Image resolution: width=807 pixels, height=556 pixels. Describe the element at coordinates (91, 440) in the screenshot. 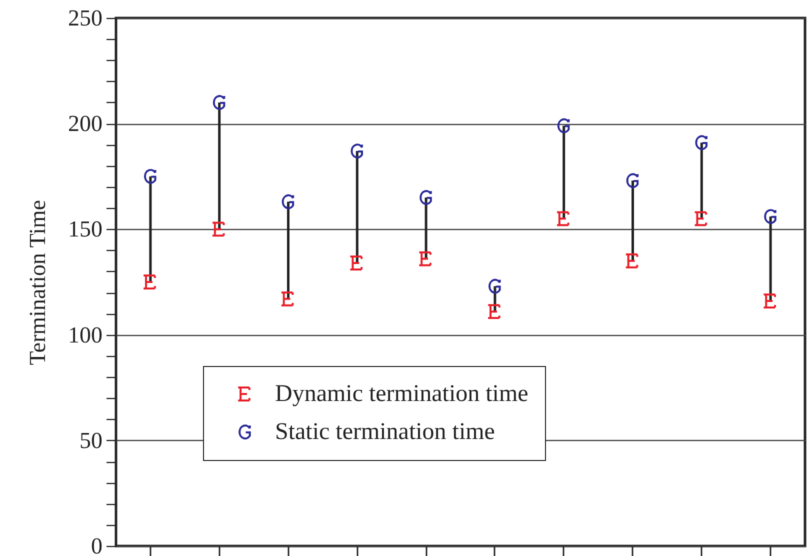

I see `y-tick-label: 50` at that location.